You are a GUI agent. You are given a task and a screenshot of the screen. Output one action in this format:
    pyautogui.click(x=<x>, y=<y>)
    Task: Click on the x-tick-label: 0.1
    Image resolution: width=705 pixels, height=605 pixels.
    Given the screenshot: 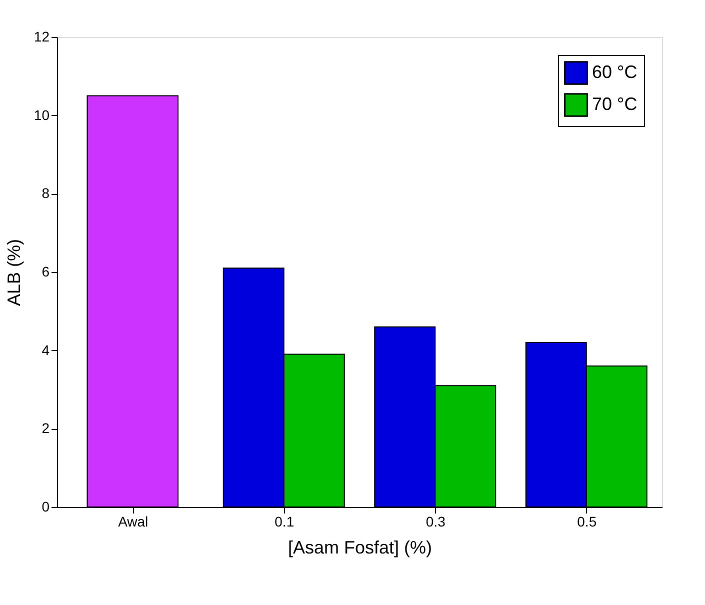 What is the action you would take?
    pyautogui.click(x=284, y=522)
    